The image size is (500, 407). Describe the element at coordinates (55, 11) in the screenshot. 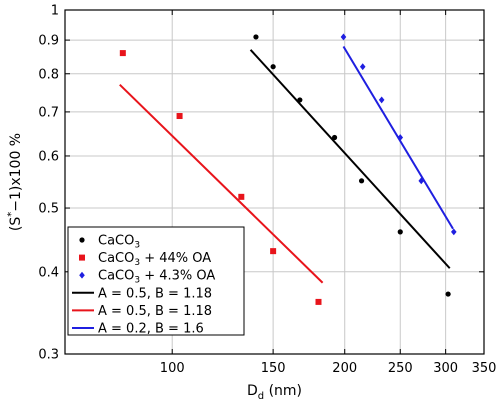

I see `y-tick-label: 1` at that location.